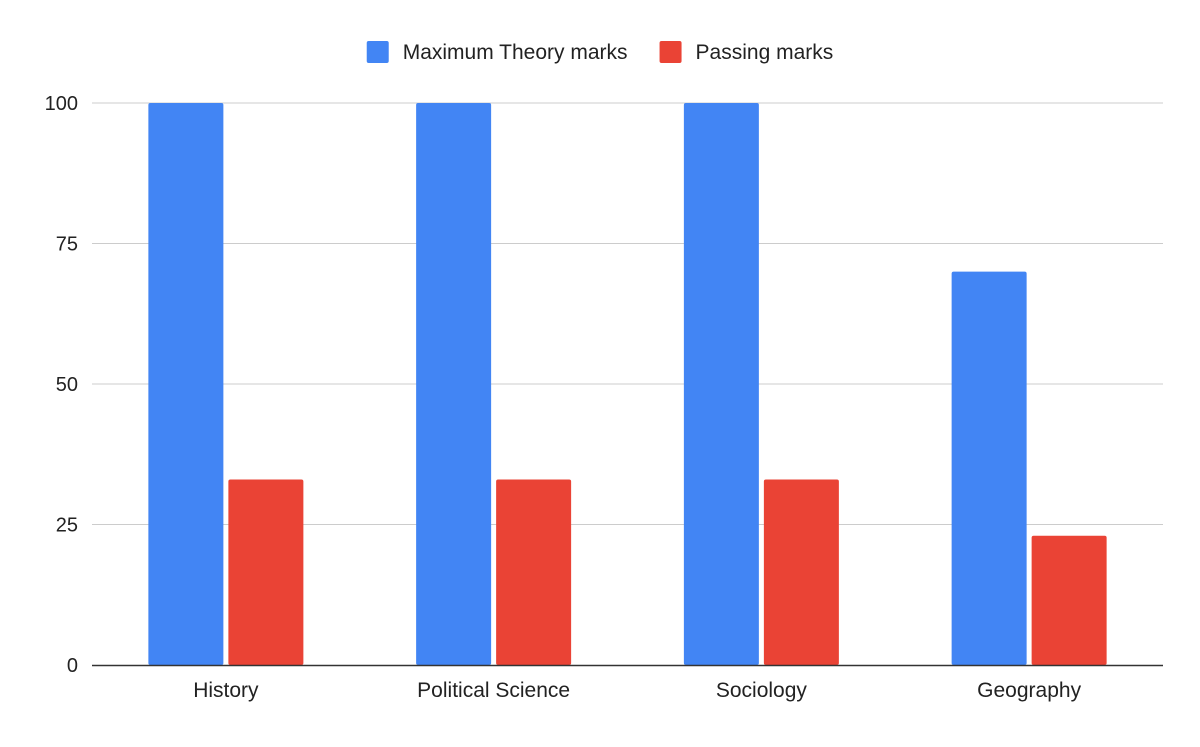  I want to click on bar-passing-marks-sociology, so click(801, 572).